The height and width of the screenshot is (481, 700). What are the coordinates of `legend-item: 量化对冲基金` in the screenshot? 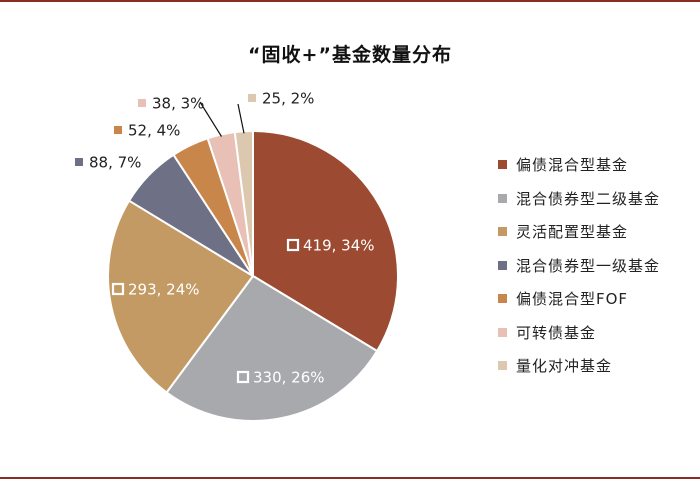 It's located at (579, 366).